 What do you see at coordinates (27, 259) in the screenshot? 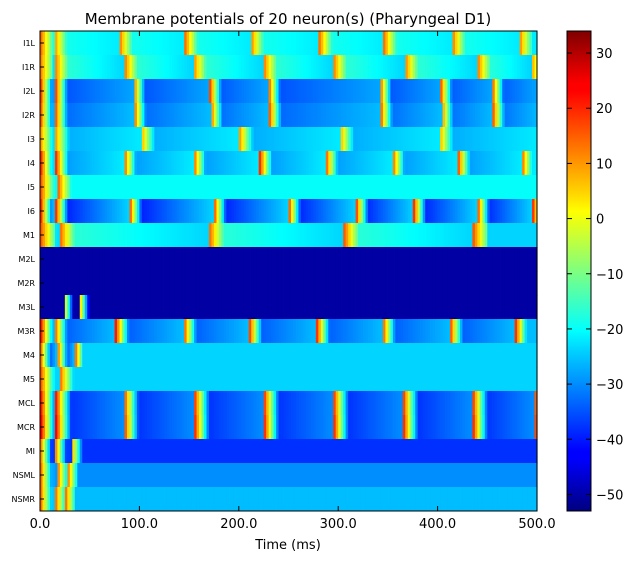
I see `neuron-label: M2L` at bounding box center [27, 259].